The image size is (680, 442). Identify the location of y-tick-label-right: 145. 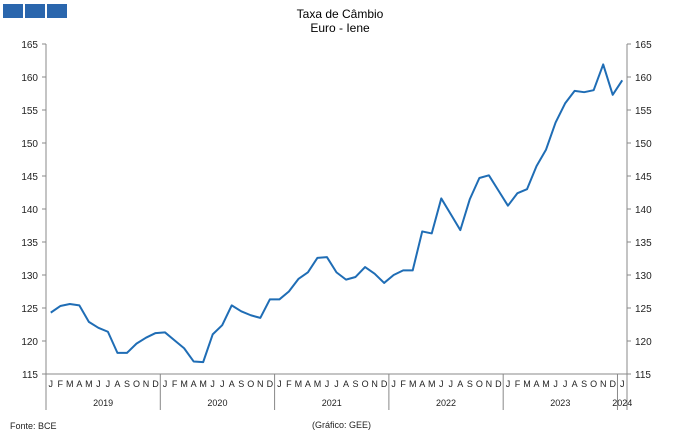
(643, 177).